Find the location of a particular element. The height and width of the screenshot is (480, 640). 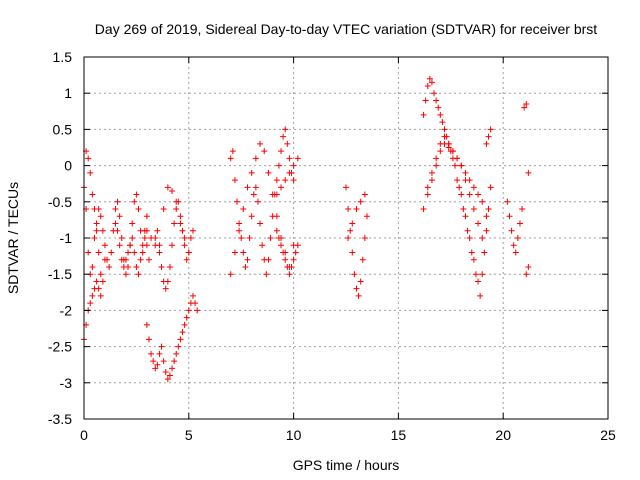

y-tick-label: 0.5 is located at coordinates (63, 129).